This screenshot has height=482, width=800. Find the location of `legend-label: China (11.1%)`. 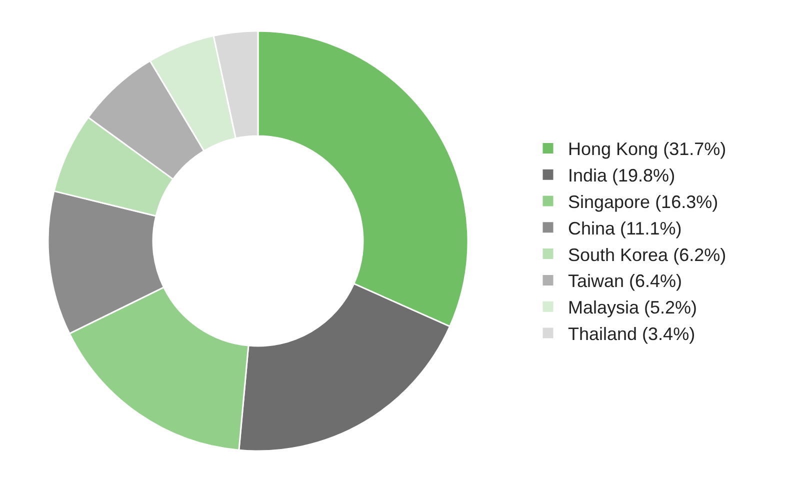

legend-label: China (11.1%) is located at coordinates (625, 228).